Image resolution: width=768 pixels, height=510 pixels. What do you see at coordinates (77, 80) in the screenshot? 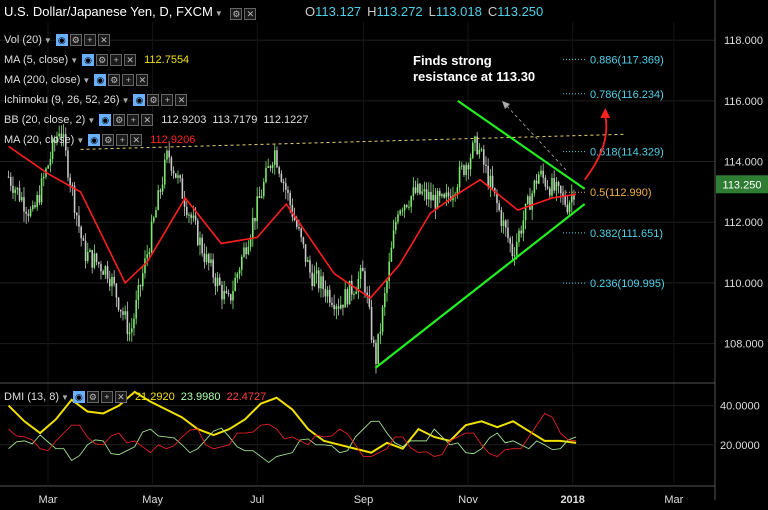
I see `indicator-legend-2: MA (200, close) ▼ ◉ ⚙ + ✕` at bounding box center [77, 80].